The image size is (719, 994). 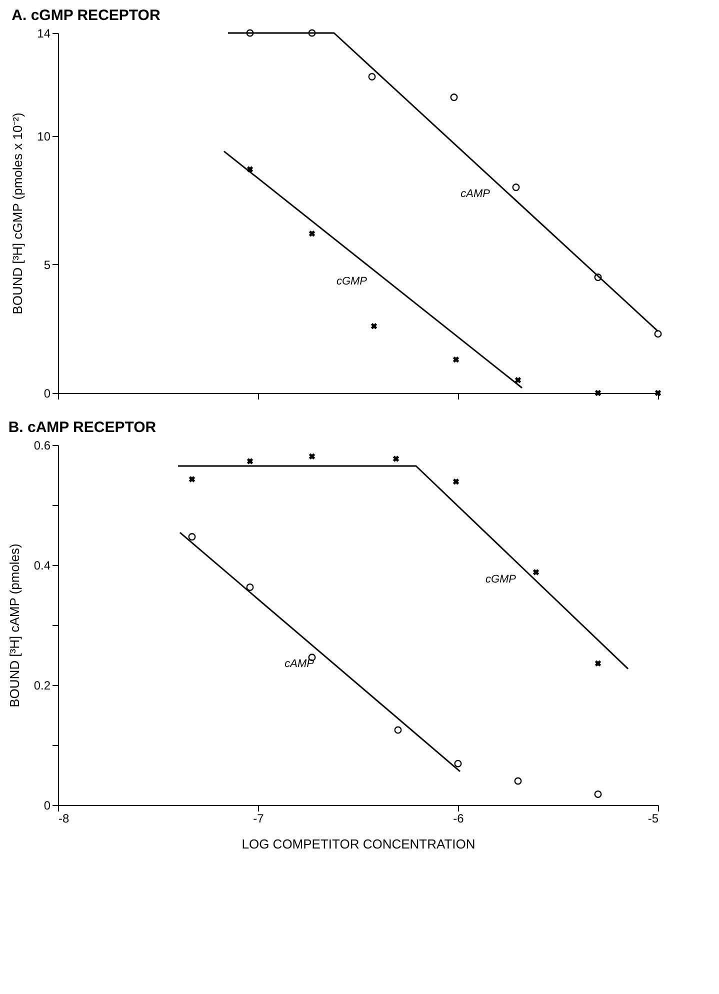 What do you see at coordinates (458, 819) in the screenshot?
I see `x-tick-label: -6` at bounding box center [458, 819].